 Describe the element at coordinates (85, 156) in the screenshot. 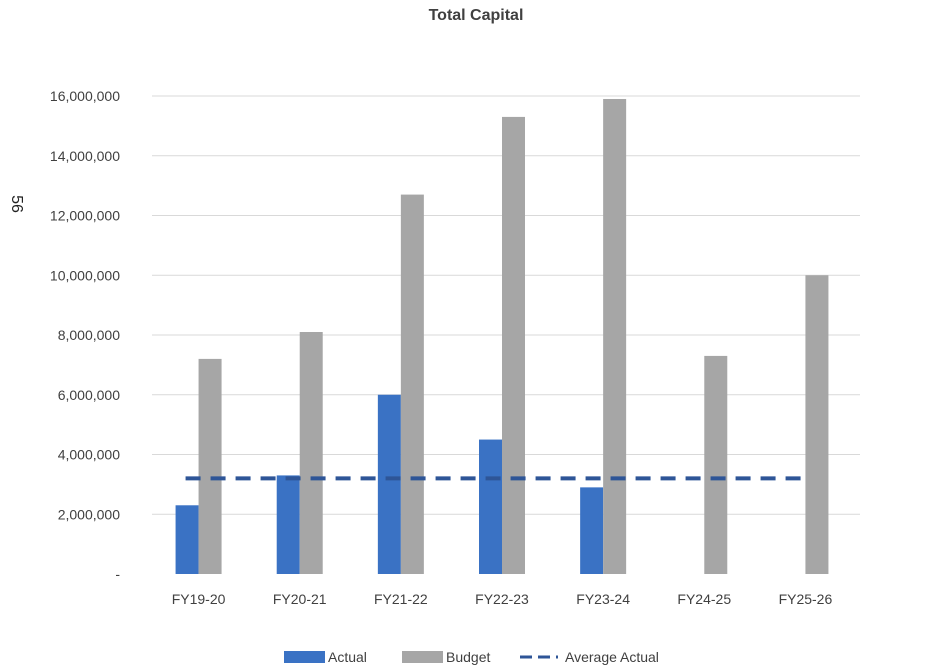

I see `y-tick-label: 14,000,000` at that location.